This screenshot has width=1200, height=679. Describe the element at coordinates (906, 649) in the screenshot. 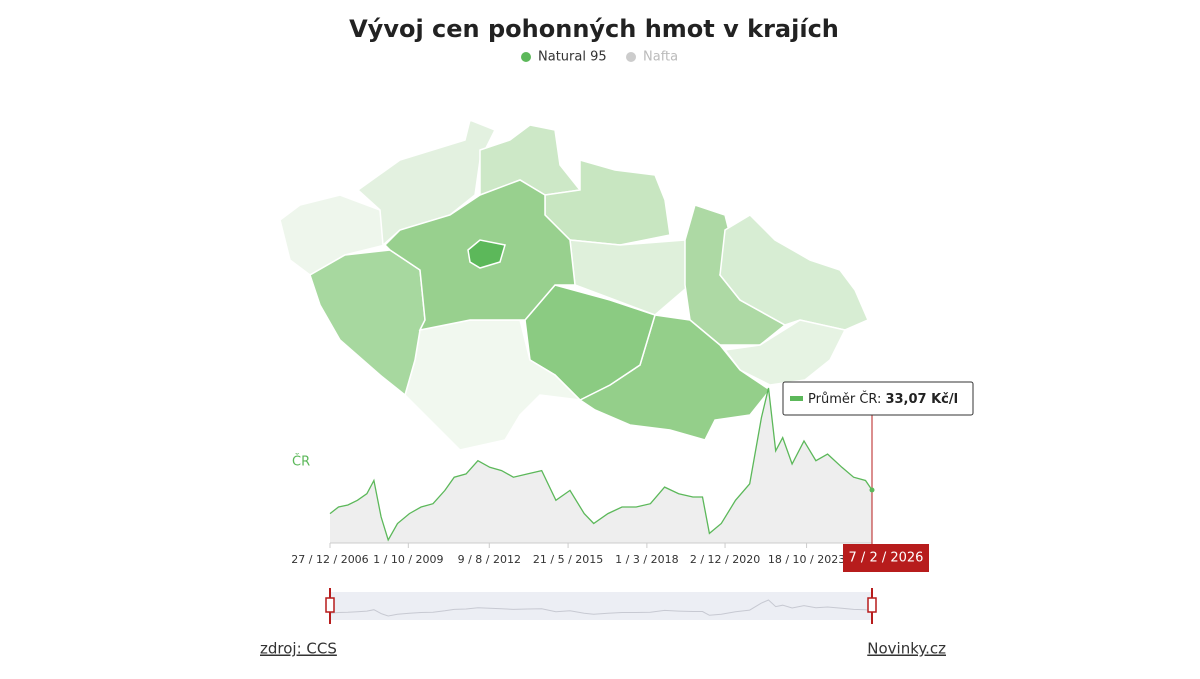

I see `publisher-link: Novinky.cz` at that location.